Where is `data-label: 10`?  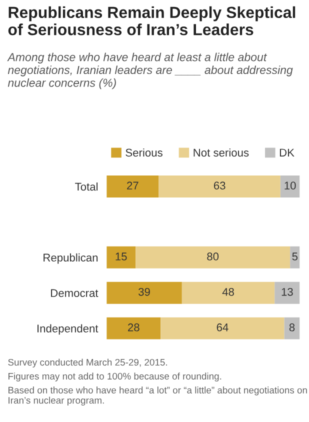
data-label: 10 is located at coordinates (290, 186).